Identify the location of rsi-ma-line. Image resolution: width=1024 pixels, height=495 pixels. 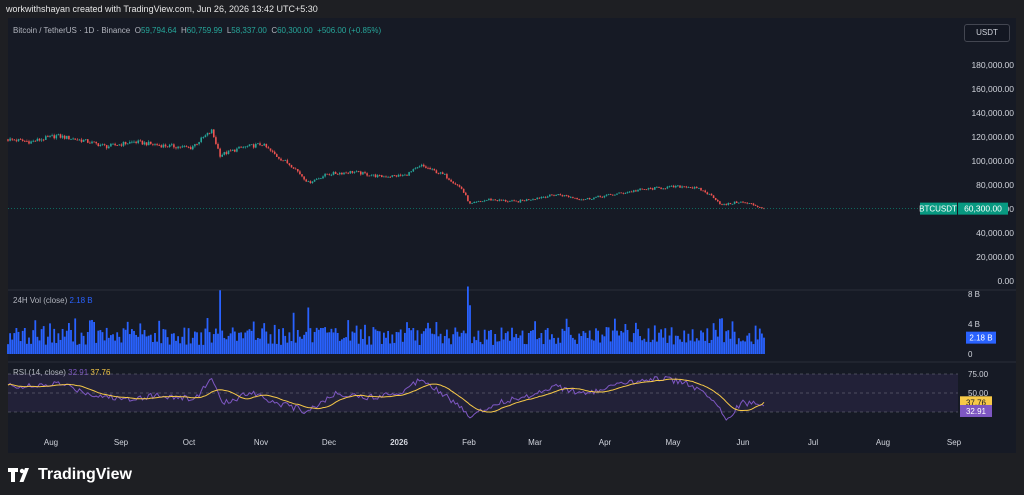
(386, 395).